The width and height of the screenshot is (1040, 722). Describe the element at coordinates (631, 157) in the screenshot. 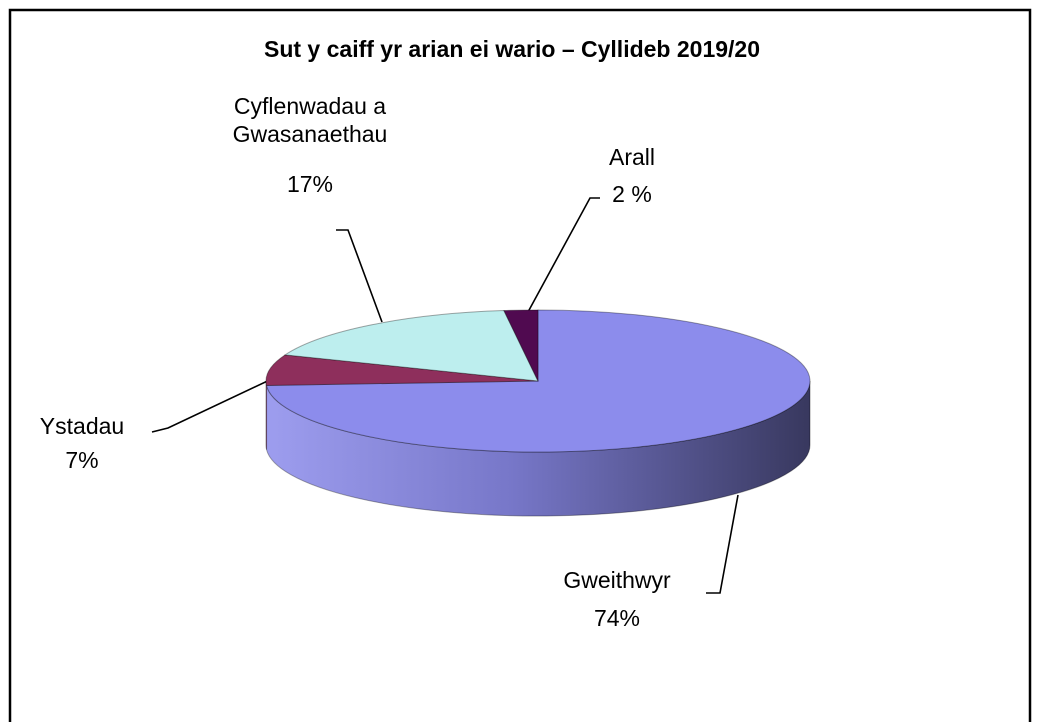

I see `category-label: Arall` at that location.